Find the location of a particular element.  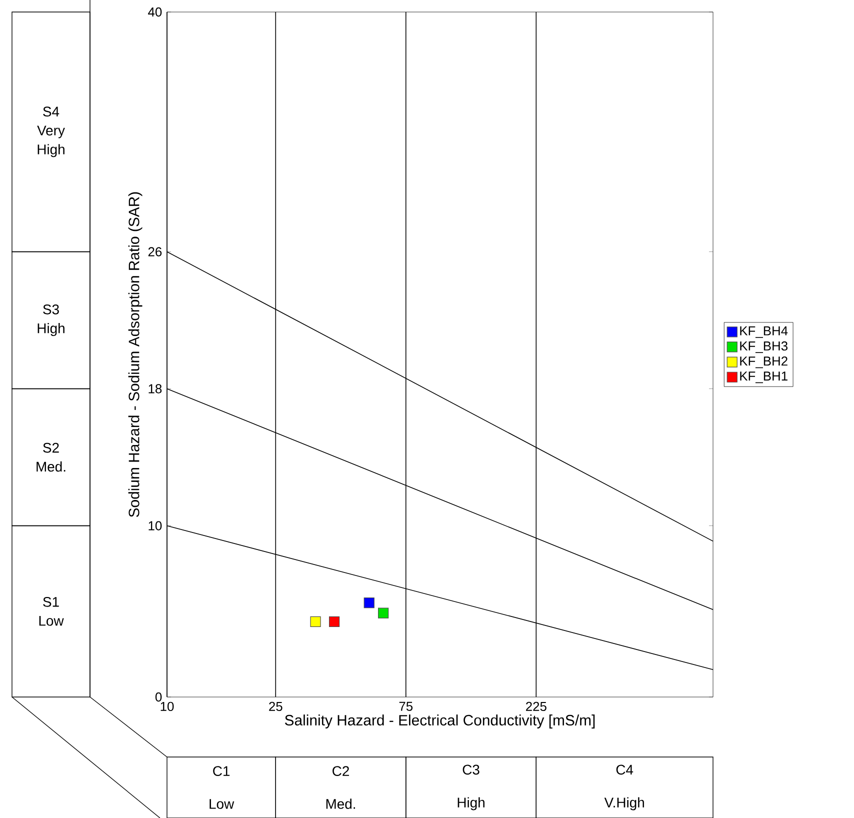

text: C3 High is located at coordinates (471, 787).